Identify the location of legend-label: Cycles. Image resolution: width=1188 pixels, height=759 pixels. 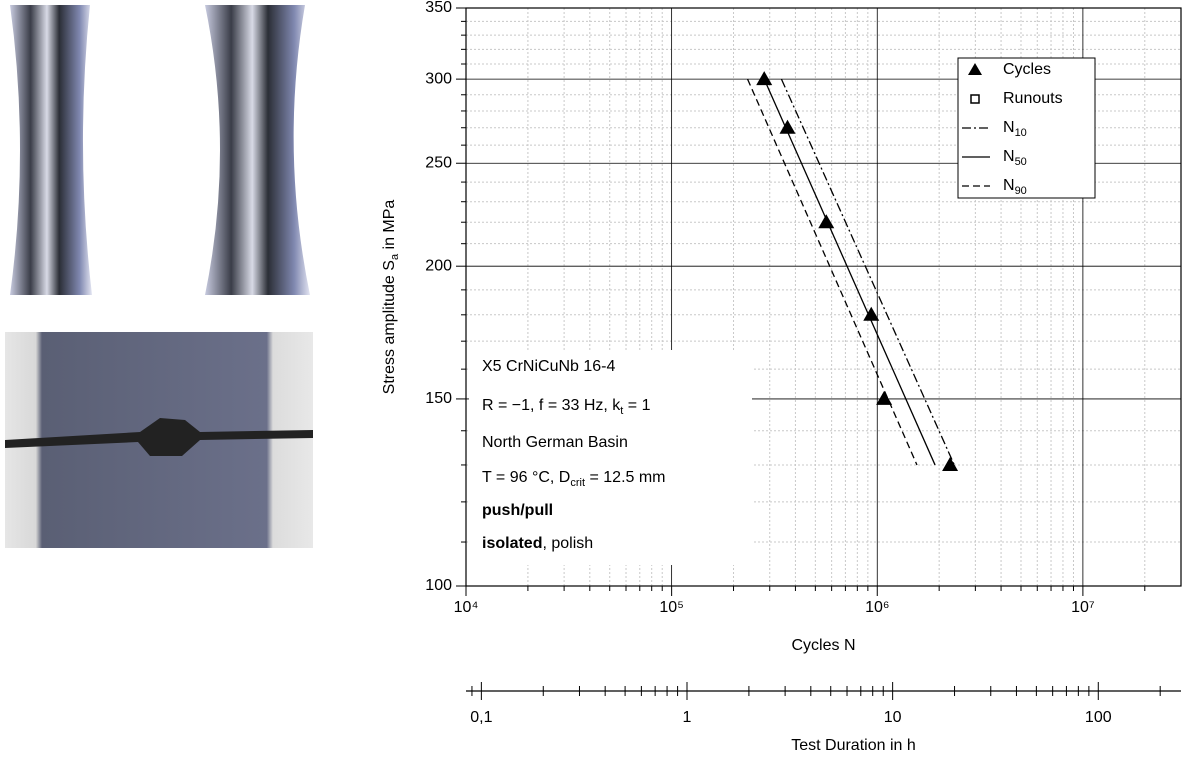
(1027, 69).